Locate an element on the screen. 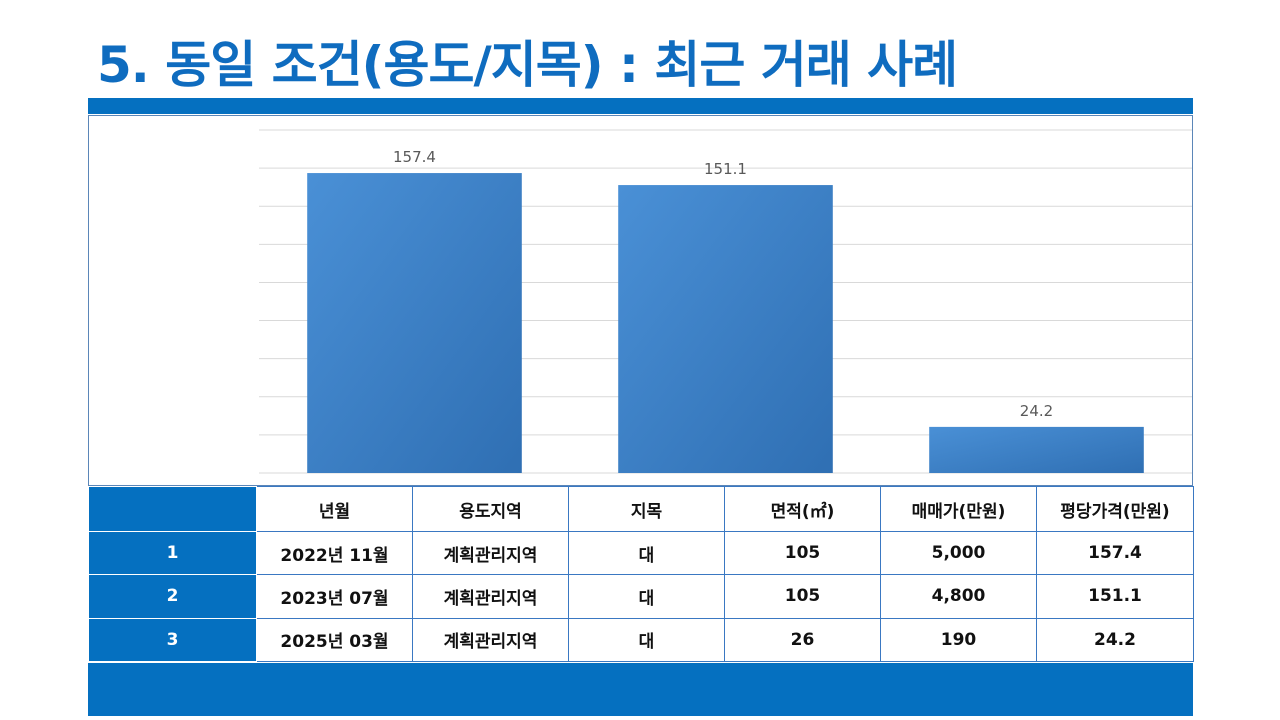 Image resolution: width=1280 pixels, height=720 pixels. table-row: 3 2025년 03월 계획관리지역 대 26 190 24.2 is located at coordinates (641, 640).